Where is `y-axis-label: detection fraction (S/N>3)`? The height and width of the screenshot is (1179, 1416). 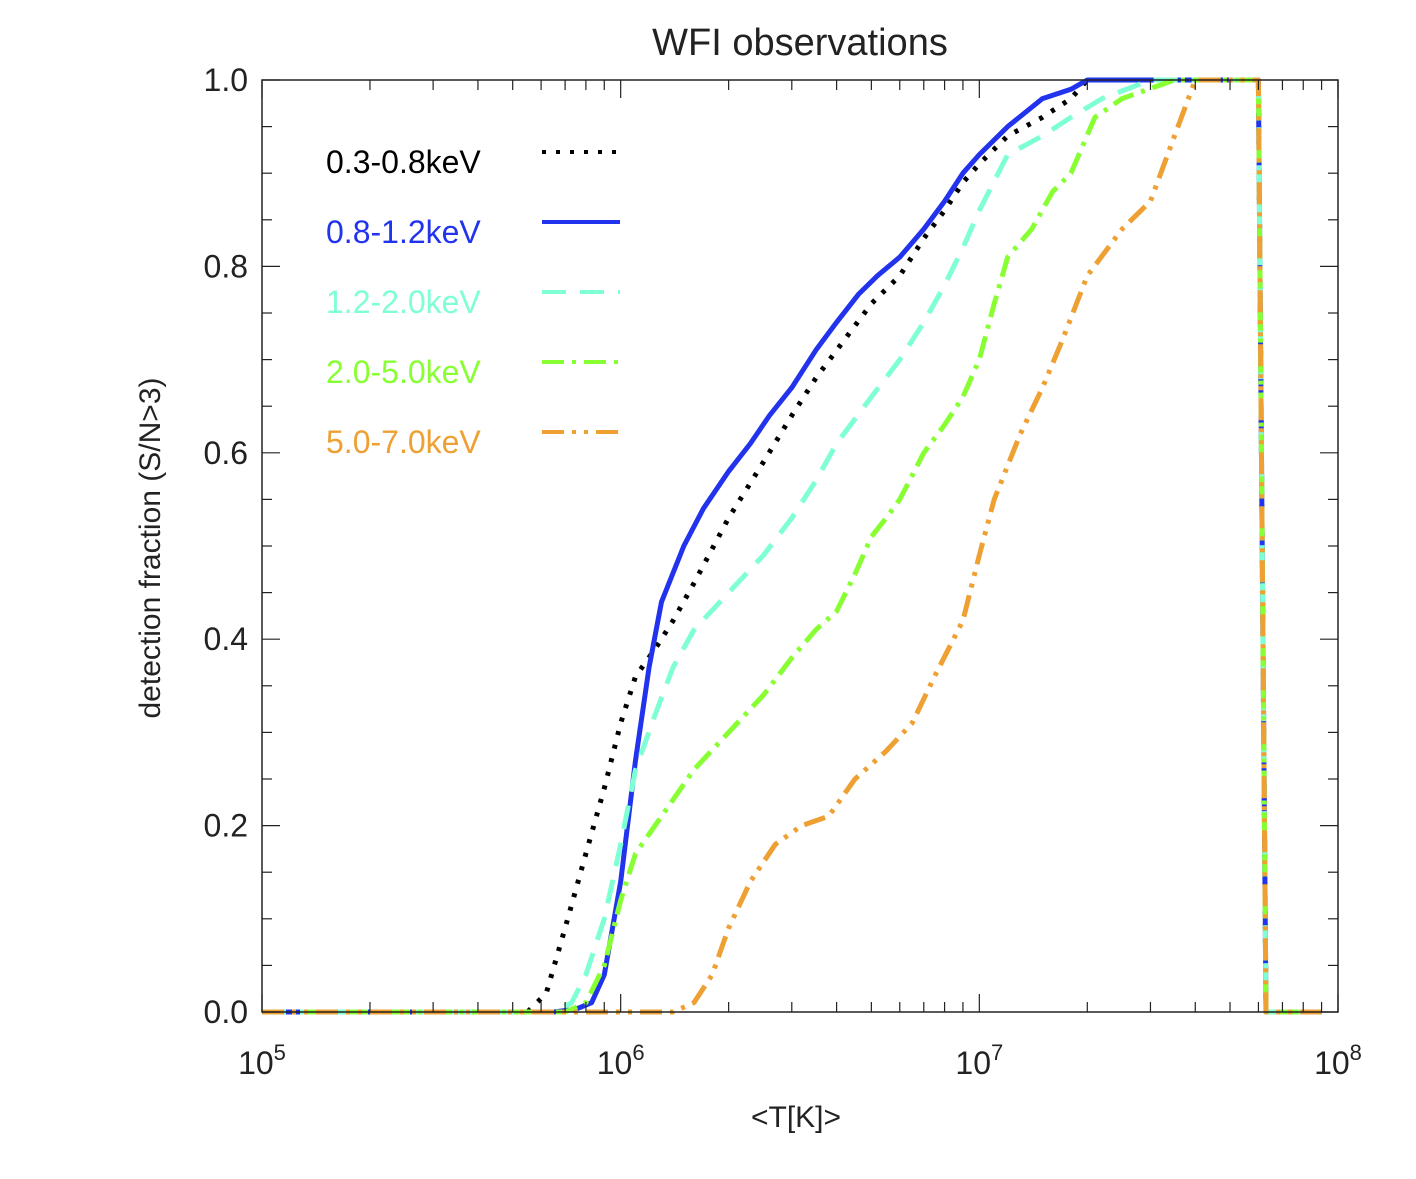
y-axis-label: detection fraction (S/N>3) is located at coordinates (150, 547).